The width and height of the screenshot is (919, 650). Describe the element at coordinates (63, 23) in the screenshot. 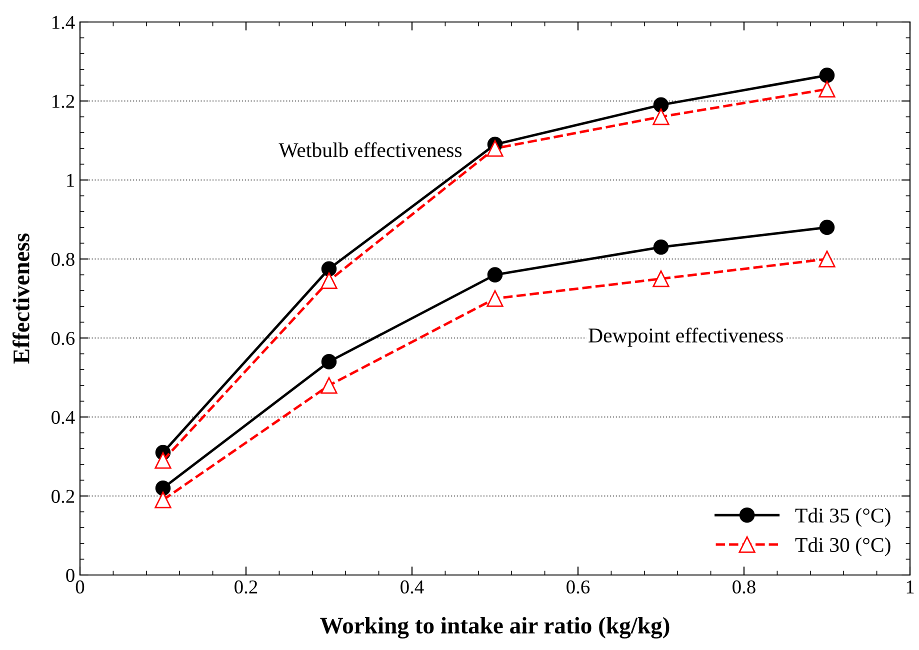

I see `y-tick-label: 1.4` at that location.